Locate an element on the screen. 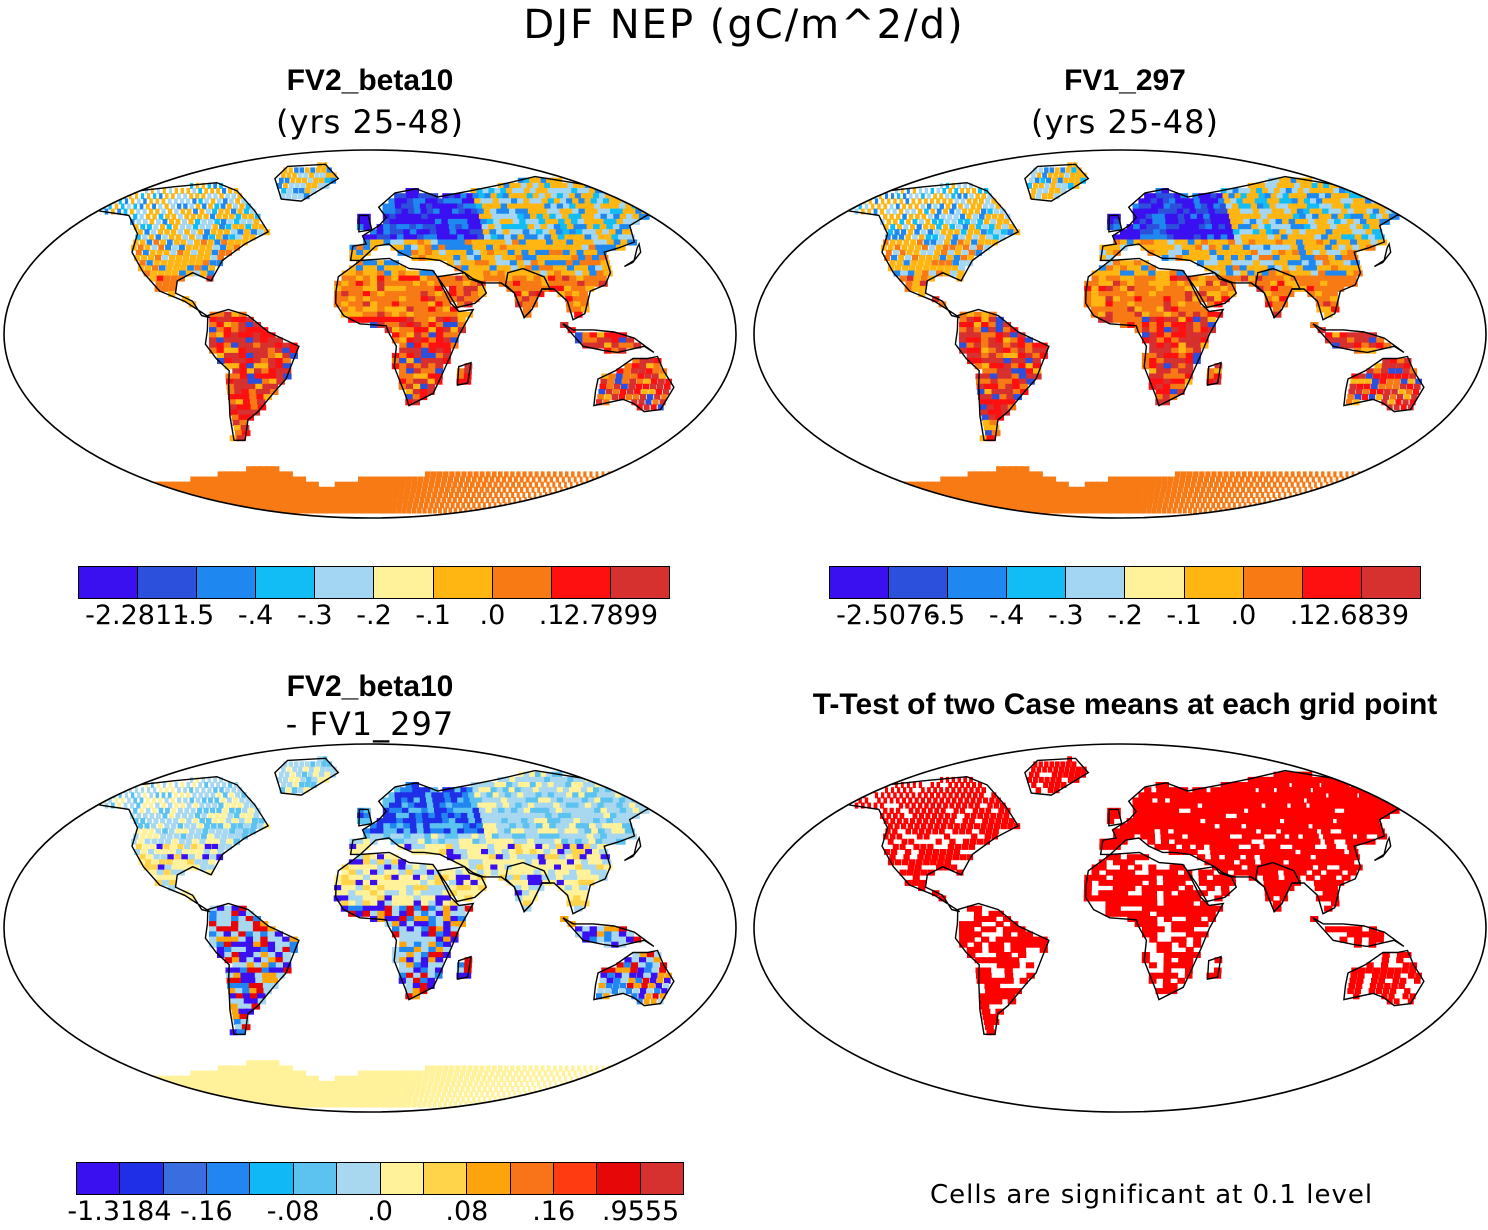  colorbar-fv1 is located at coordinates (1125, 582).